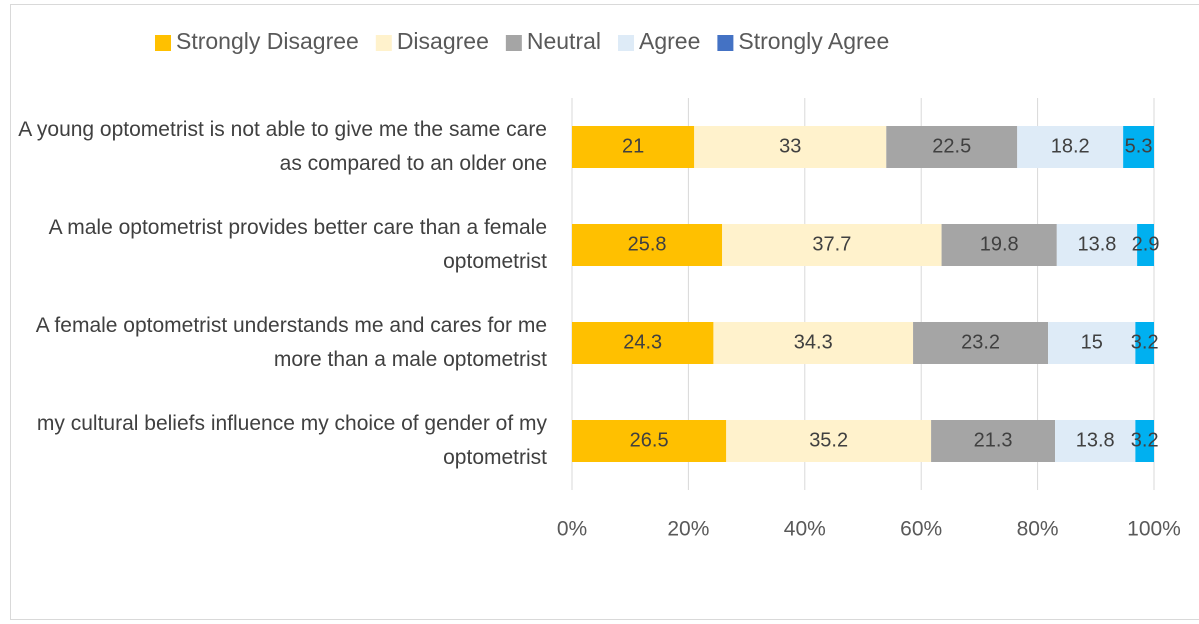 This screenshot has width=1199, height=624. I want to click on data-label: 5.3, so click(1139, 146).